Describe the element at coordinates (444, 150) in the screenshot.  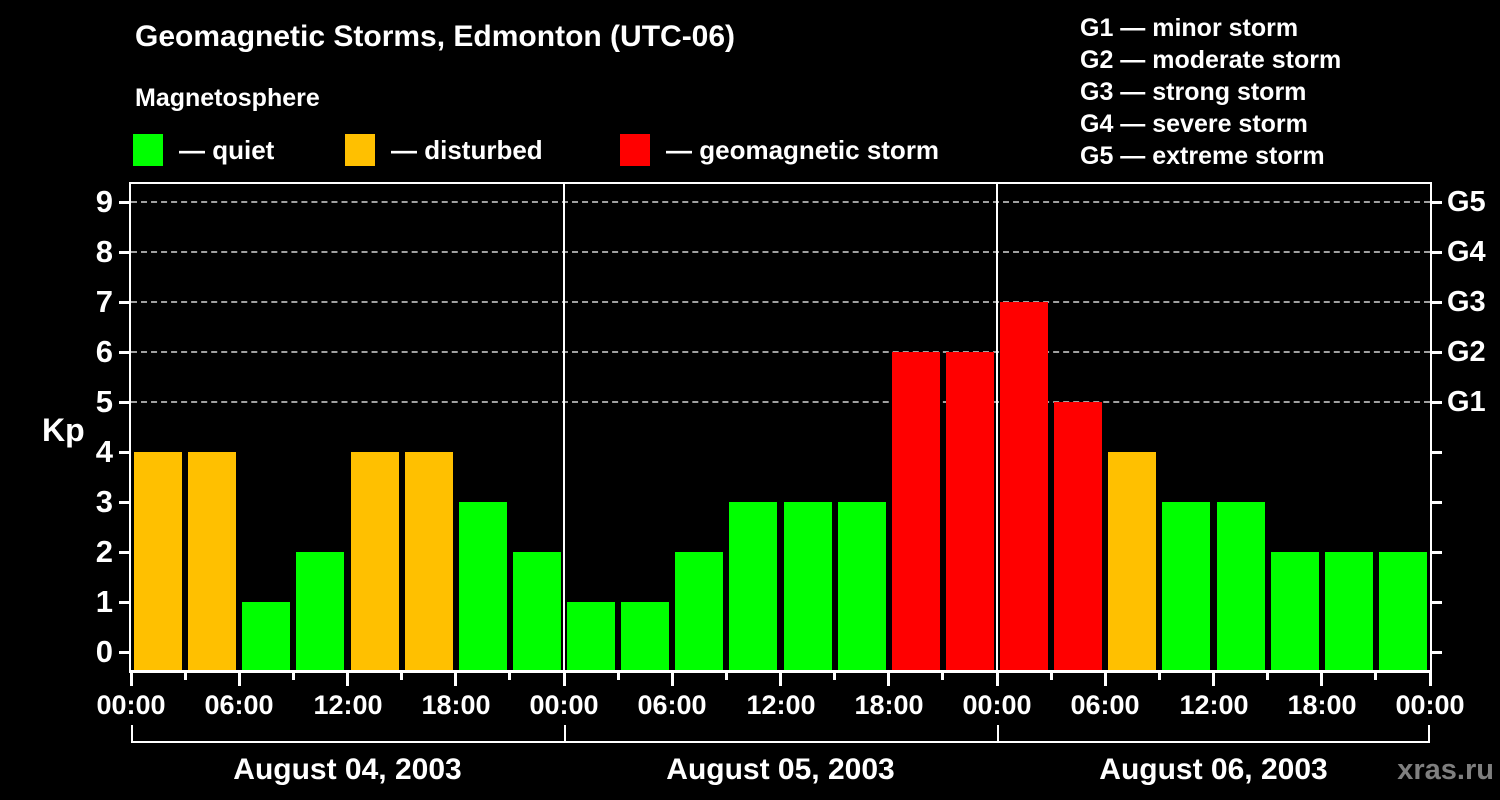
I see `legend-item-disturbed: — disturbed` at that location.